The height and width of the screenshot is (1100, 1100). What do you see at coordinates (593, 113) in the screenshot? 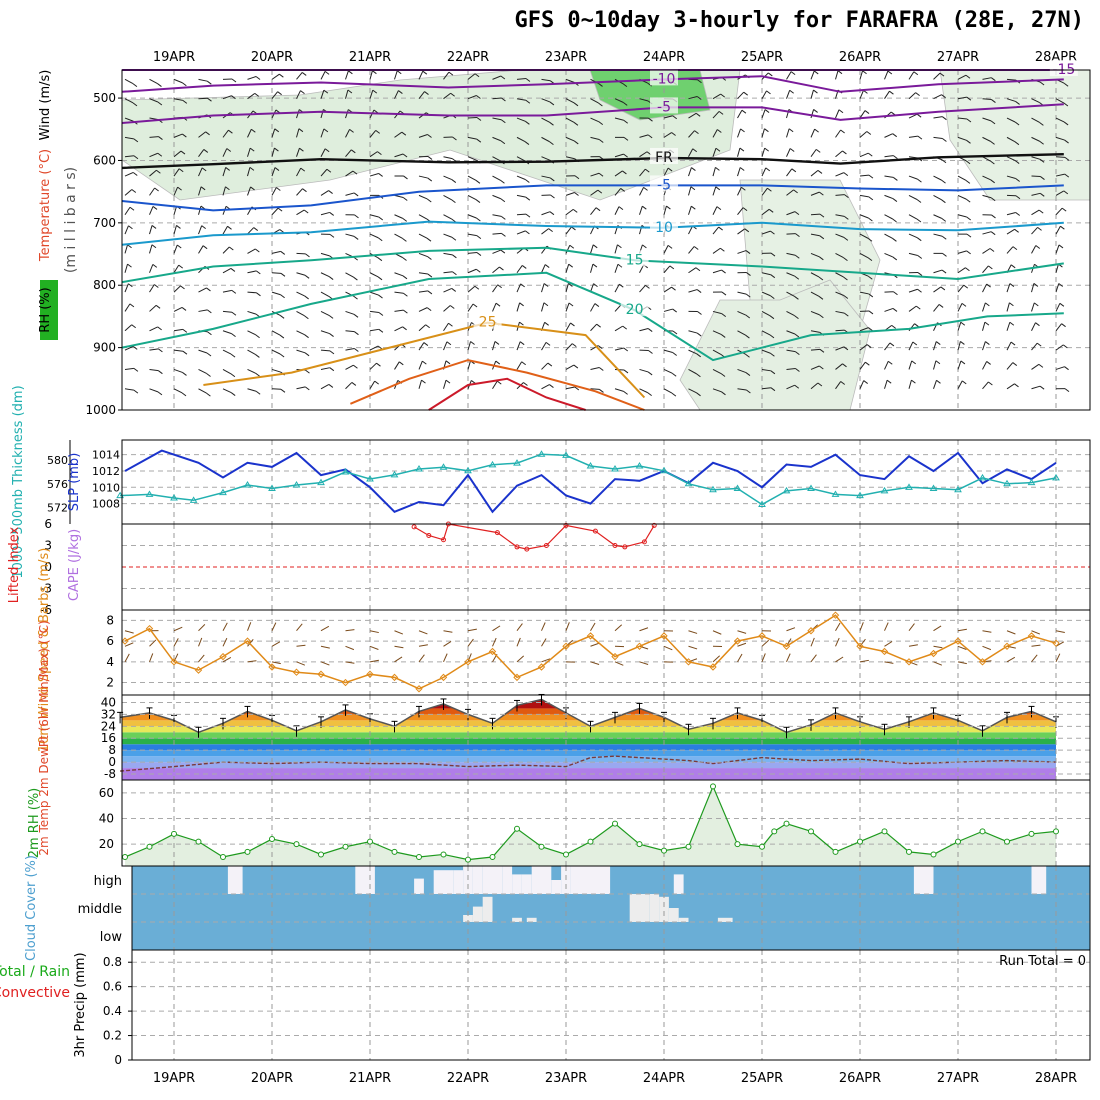
I see `temp-contour` at bounding box center [593, 113].